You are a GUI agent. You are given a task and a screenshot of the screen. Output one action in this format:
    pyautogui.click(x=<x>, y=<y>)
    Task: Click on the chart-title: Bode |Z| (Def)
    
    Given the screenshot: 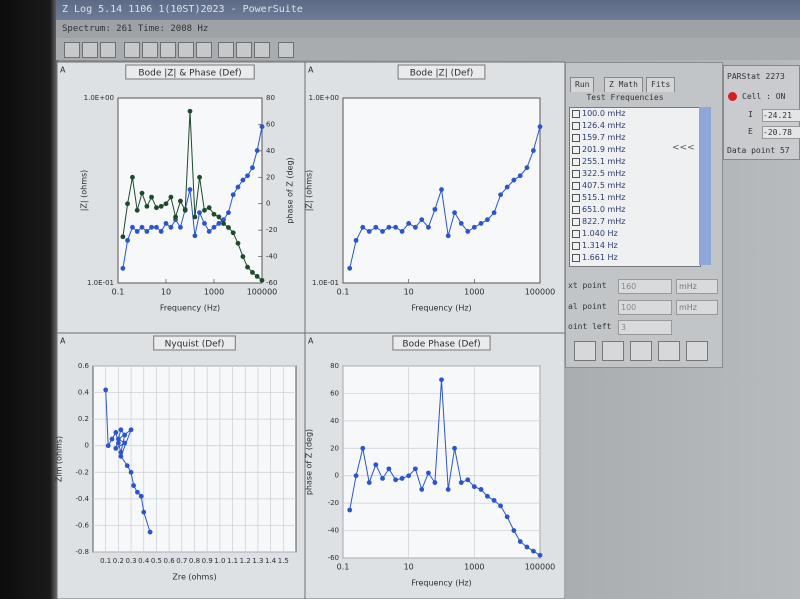 What is the action you would take?
    pyautogui.click(x=442, y=74)
    